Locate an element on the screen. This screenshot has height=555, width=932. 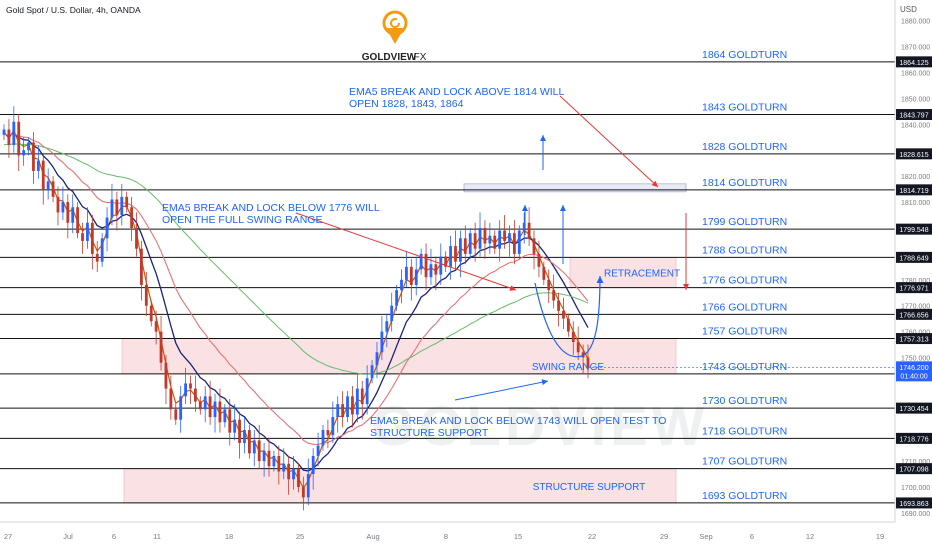
price-tag: 1707.098 is located at coordinates (913, 470).